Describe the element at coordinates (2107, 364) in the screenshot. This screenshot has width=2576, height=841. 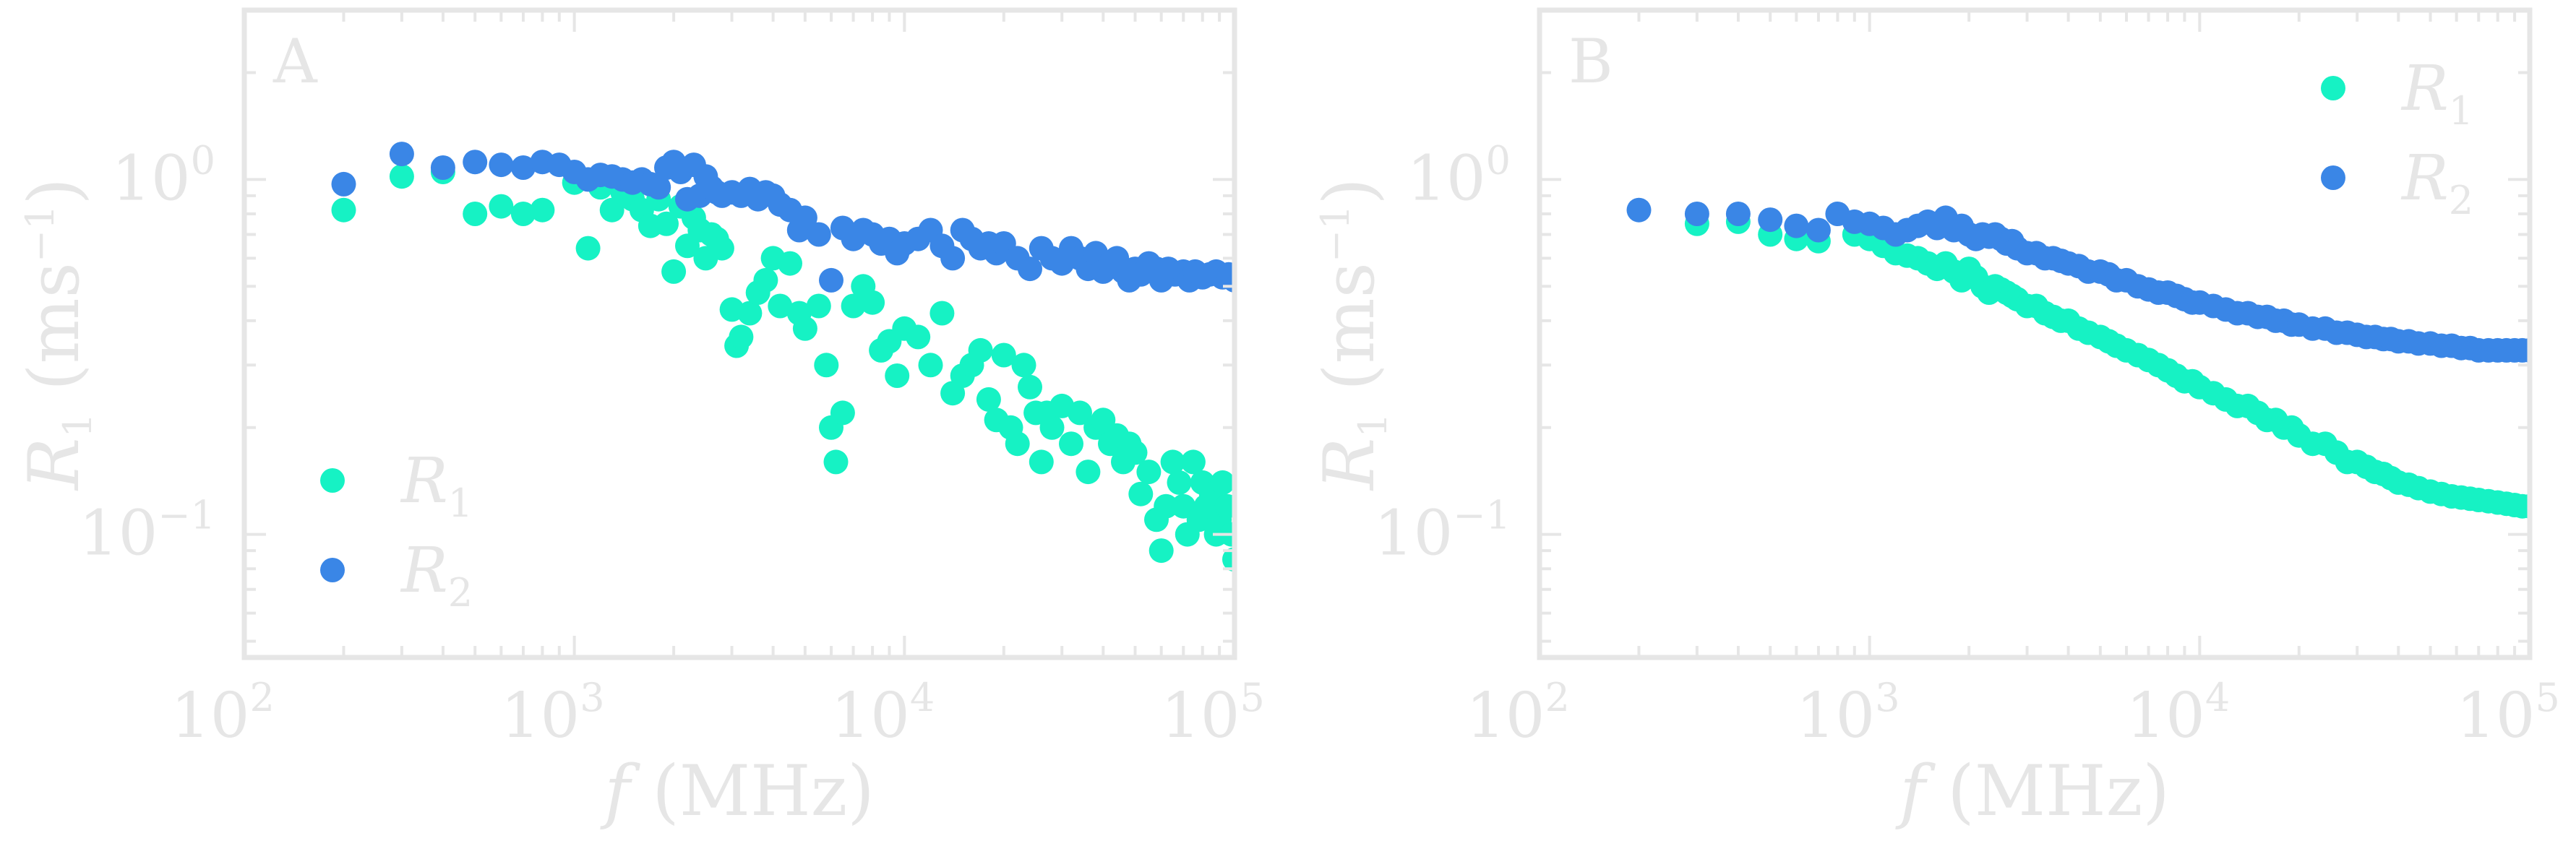
I see `series-r1` at that location.